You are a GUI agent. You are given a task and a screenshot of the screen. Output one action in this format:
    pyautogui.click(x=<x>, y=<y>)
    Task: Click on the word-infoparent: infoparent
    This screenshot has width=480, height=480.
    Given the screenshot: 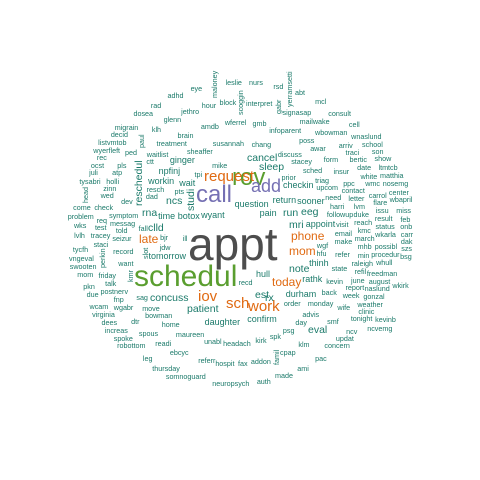 What is the action you would take?
    pyautogui.click(x=285, y=130)
    